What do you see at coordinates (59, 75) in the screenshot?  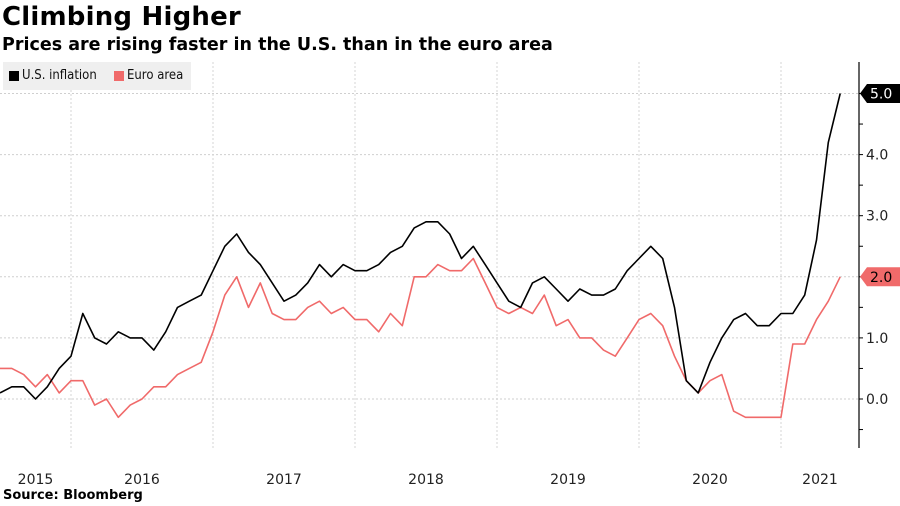 I see `legend-label-us: U.S. inflation` at bounding box center [59, 75].